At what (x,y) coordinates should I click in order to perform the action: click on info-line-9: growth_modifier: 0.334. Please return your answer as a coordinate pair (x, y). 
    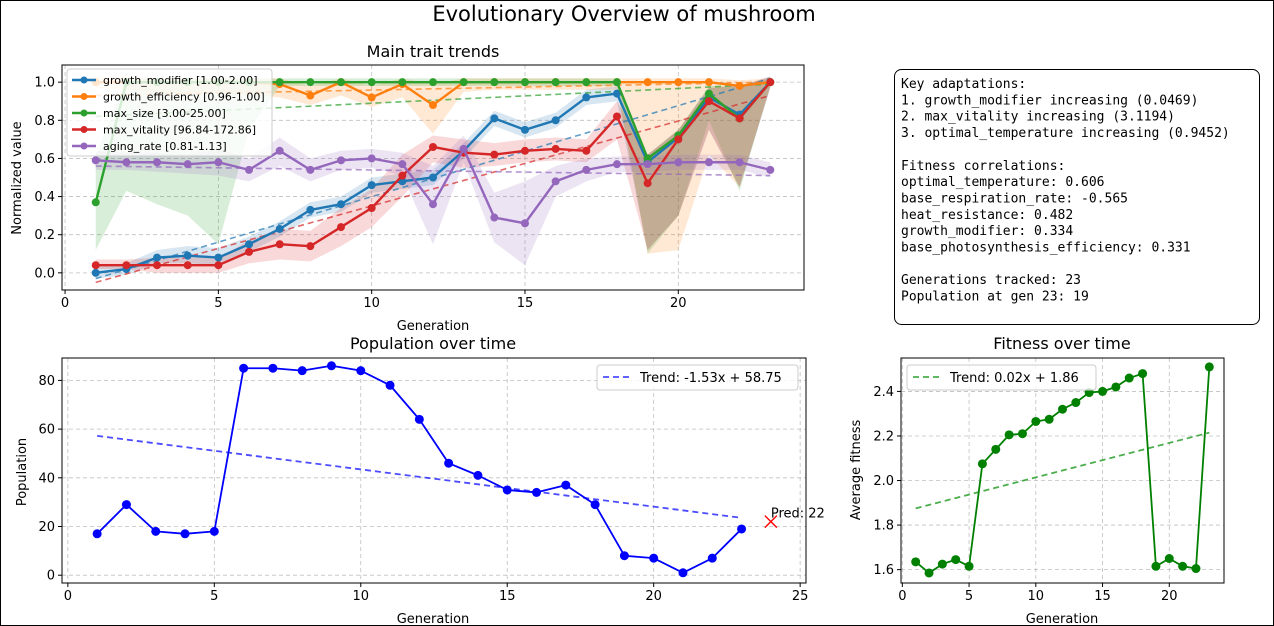
    Looking at the image, I should click on (987, 231).